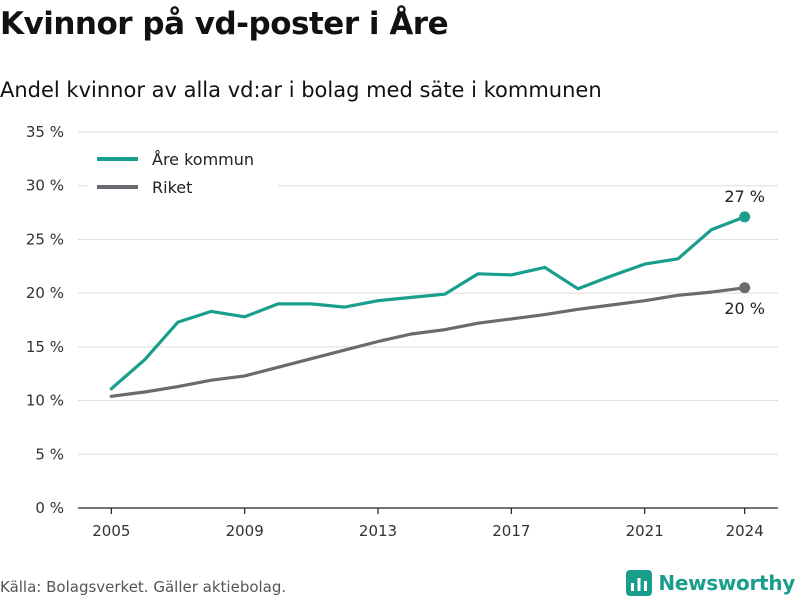 The width and height of the screenshot is (800, 600). What do you see at coordinates (45, 239) in the screenshot?
I see `y-tick-label: 25 %` at bounding box center [45, 239].